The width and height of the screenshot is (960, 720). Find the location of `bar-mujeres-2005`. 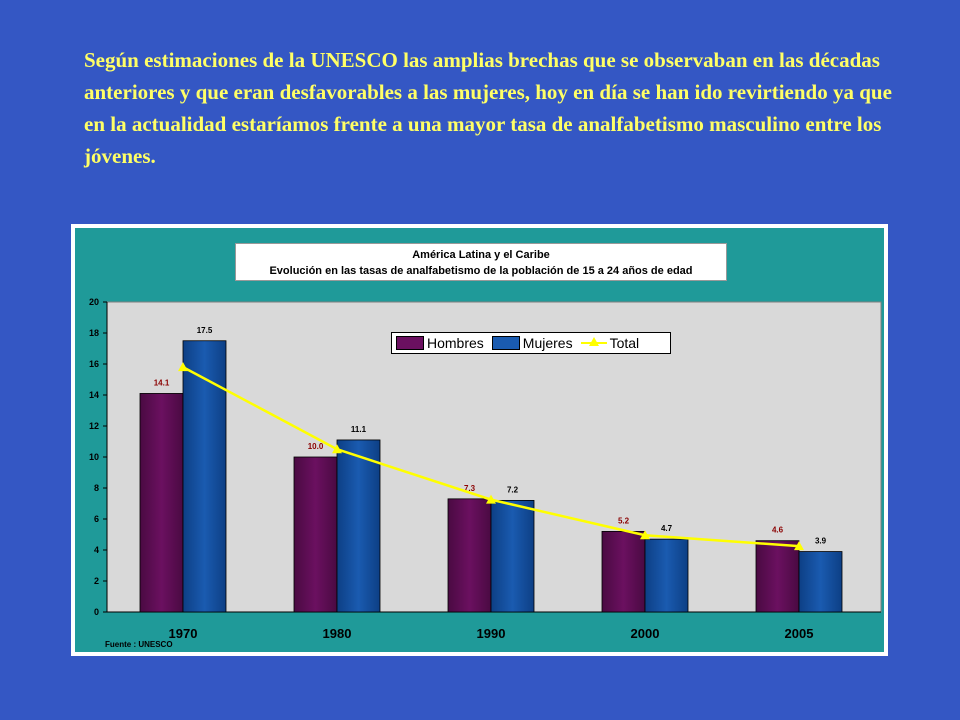

bar-mujeres-2005 is located at coordinates (820, 582).